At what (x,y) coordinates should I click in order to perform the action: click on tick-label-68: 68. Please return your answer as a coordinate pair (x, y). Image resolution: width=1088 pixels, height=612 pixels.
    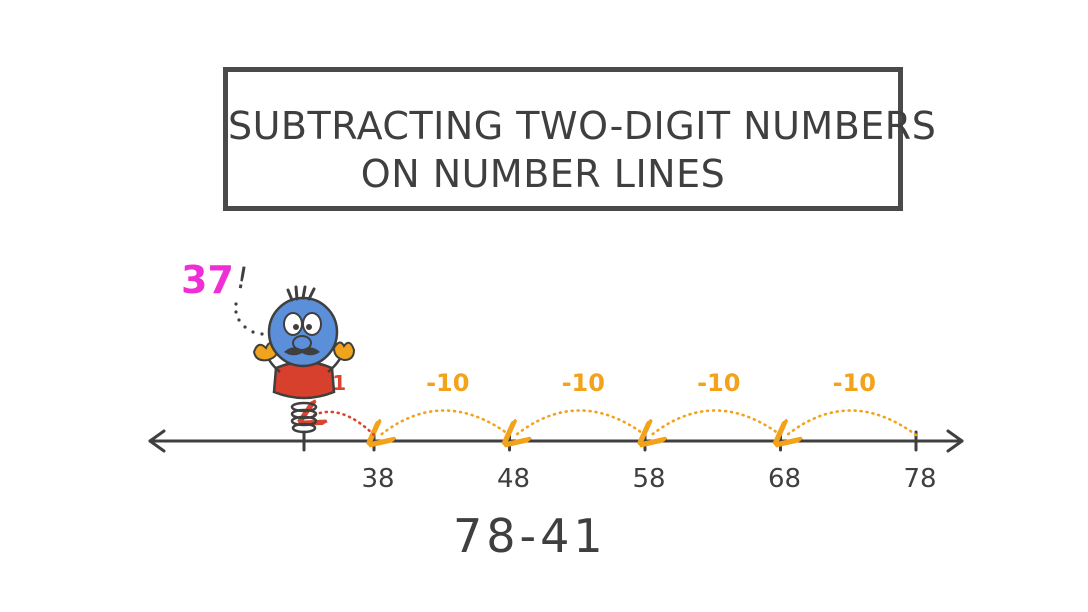
    Looking at the image, I should click on (784, 479).